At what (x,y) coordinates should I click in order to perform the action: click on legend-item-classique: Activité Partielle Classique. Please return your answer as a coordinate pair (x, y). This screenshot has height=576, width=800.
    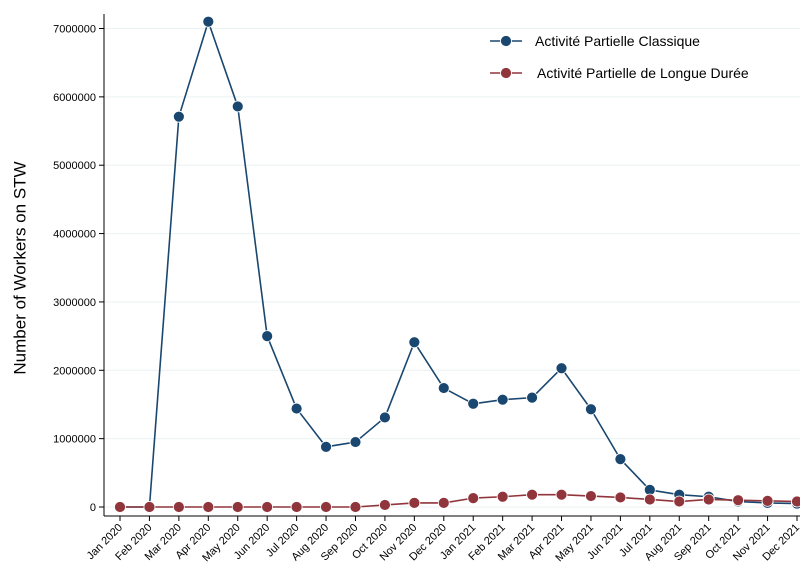
    Looking at the image, I should click on (595, 41).